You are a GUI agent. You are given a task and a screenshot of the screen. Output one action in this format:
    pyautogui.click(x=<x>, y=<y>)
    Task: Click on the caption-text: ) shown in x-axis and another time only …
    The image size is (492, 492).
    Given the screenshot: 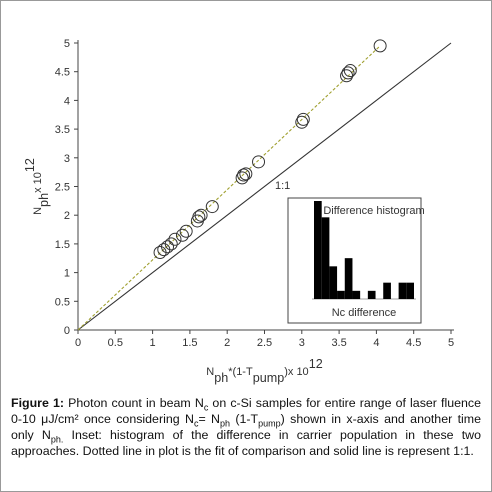 What is the action you would take?
    pyautogui.click(x=246, y=427)
    